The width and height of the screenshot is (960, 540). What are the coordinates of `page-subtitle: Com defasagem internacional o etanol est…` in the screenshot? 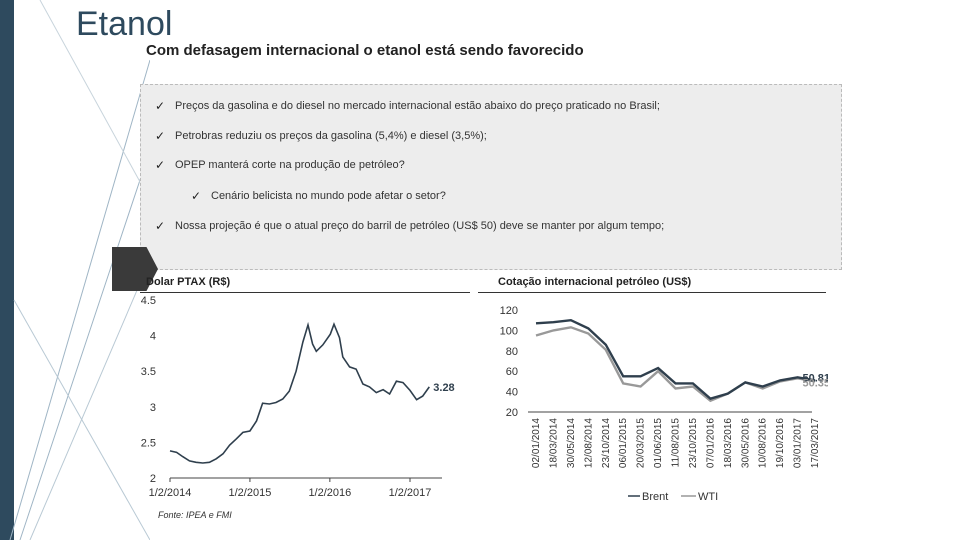 It's located at (365, 50).